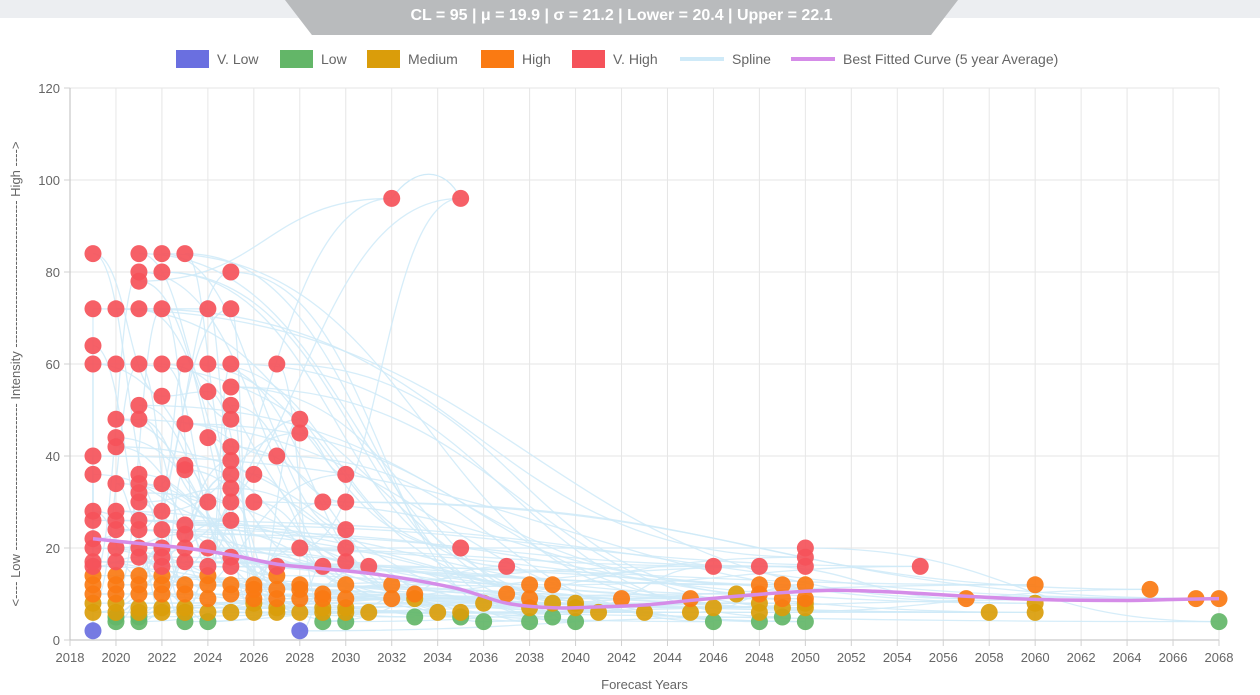  Describe the element at coordinates (725, 59) in the screenshot. I see `legend-item-spline: Spline` at that location.